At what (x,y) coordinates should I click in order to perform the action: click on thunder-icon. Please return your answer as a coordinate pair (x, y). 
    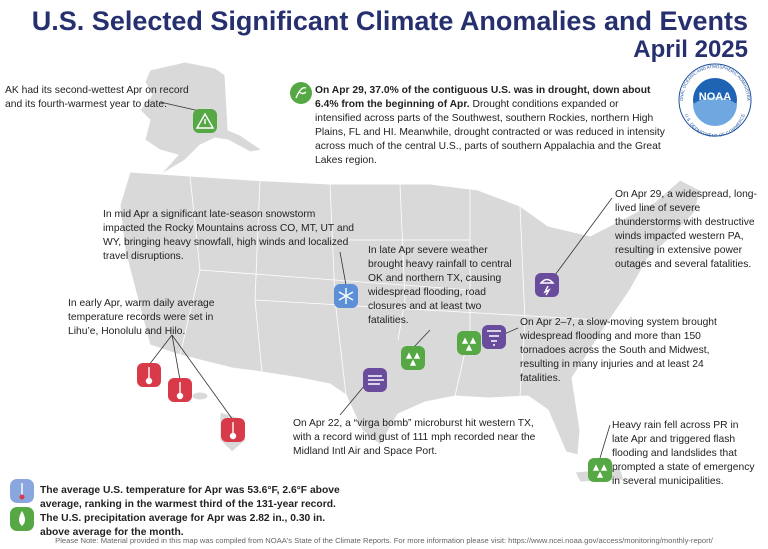
    Looking at the image, I should click on (547, 285).